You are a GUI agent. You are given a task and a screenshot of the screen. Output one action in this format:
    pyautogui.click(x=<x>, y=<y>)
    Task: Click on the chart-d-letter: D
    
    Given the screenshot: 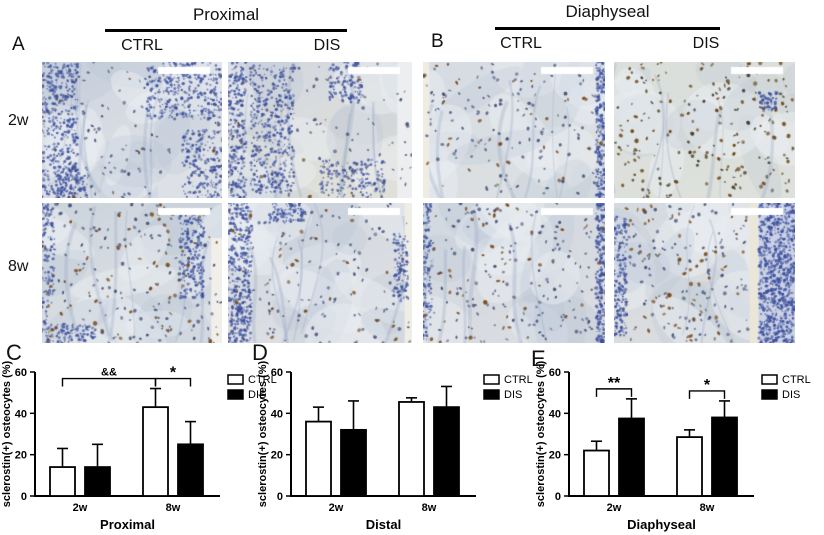 What is the action you would take?
    pyautogui.click(x=260, y=352)
    